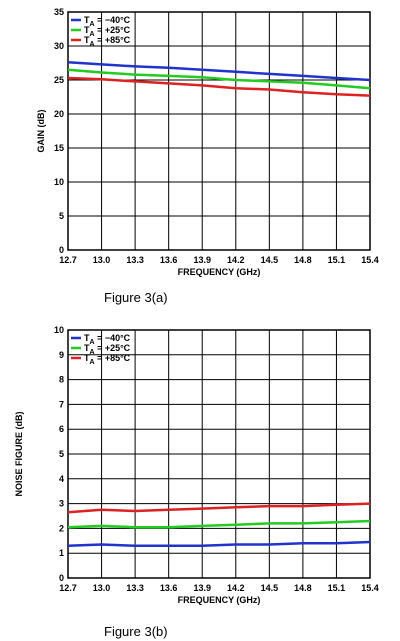  What do you see at coordinates (61, 380) in the screenshot?
I see `y-tick-label: 8` at bounding box center [61, 380].